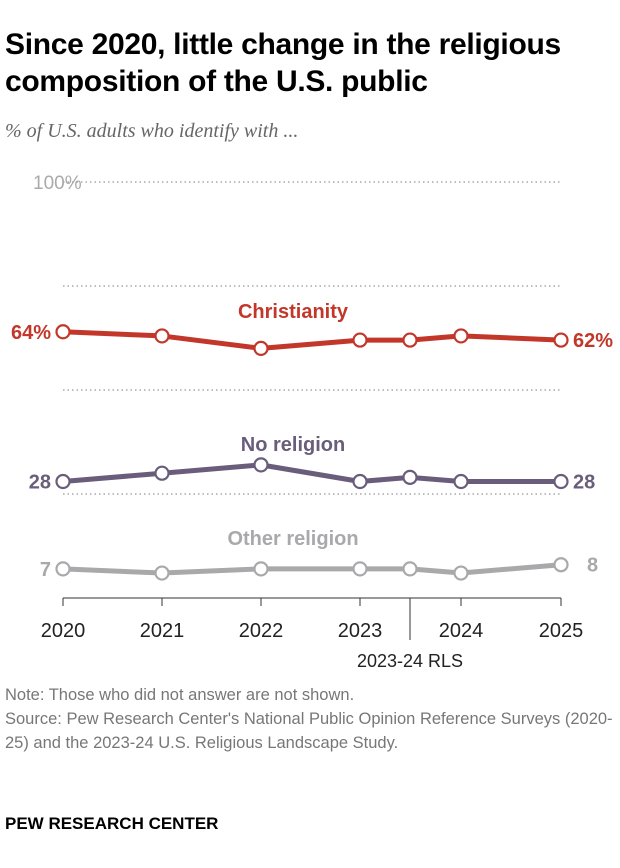 The height and width of the screenshot is (868, 620). Describe the element at coordinates (31, 333) in the screenshot. I see `start-label: 64%` at that location.